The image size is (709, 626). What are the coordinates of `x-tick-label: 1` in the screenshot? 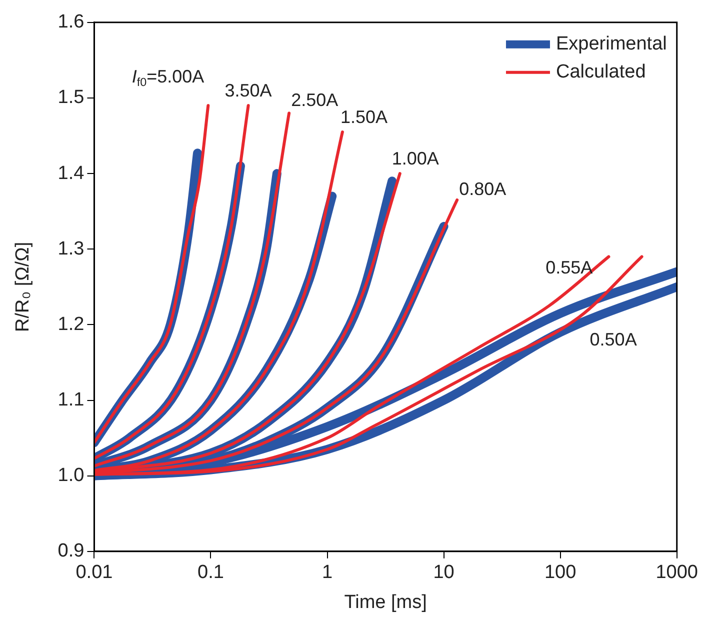 It's located at (327, 573).